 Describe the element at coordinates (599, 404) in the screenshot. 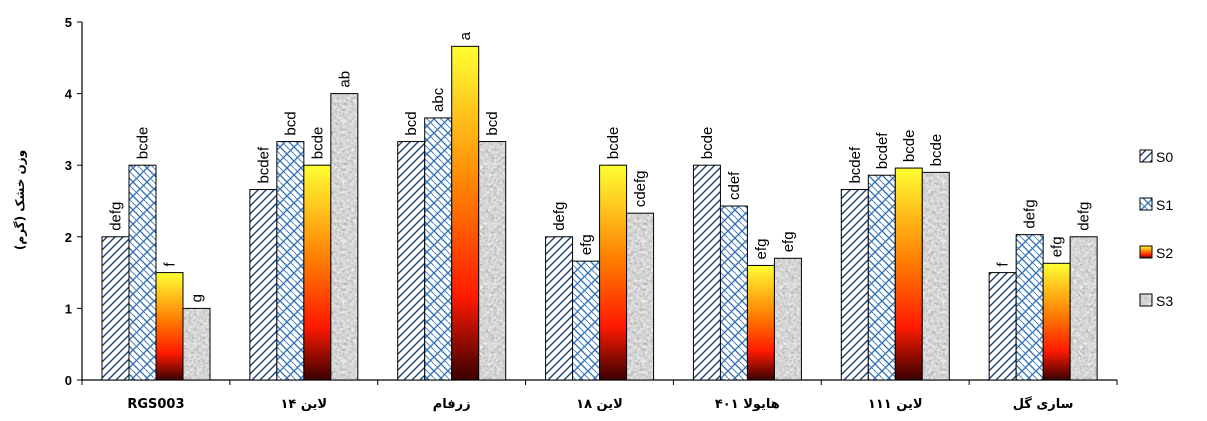

I see `x-tick-label: لاین ۱۸` at that location.